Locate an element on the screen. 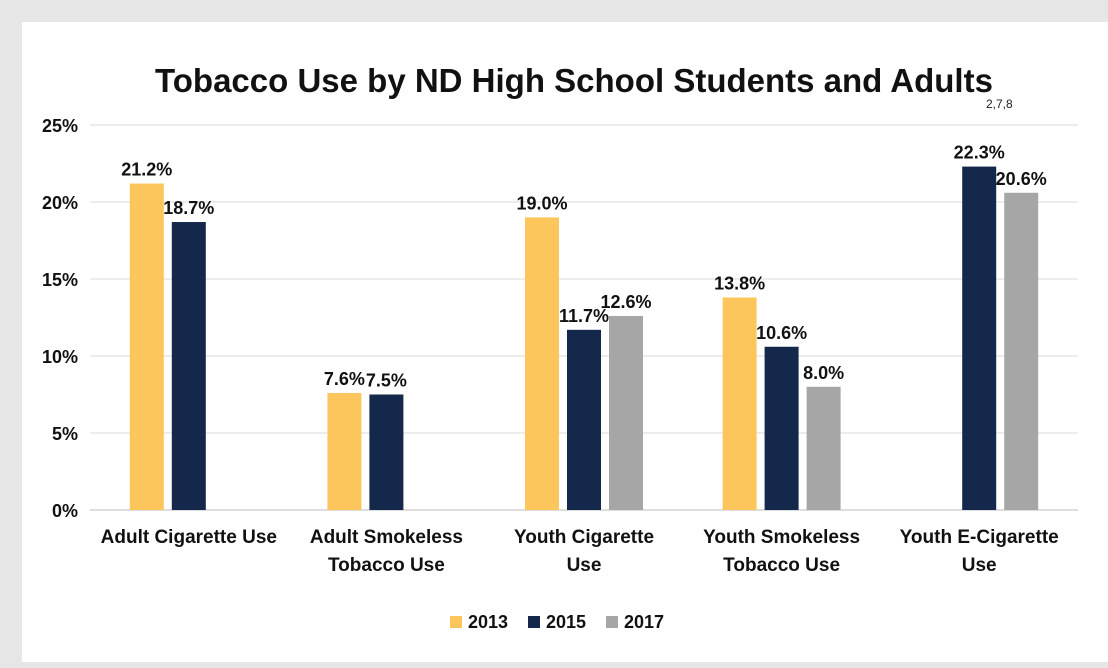  y-tick-label: 10% is located at coordinates (60, 357).